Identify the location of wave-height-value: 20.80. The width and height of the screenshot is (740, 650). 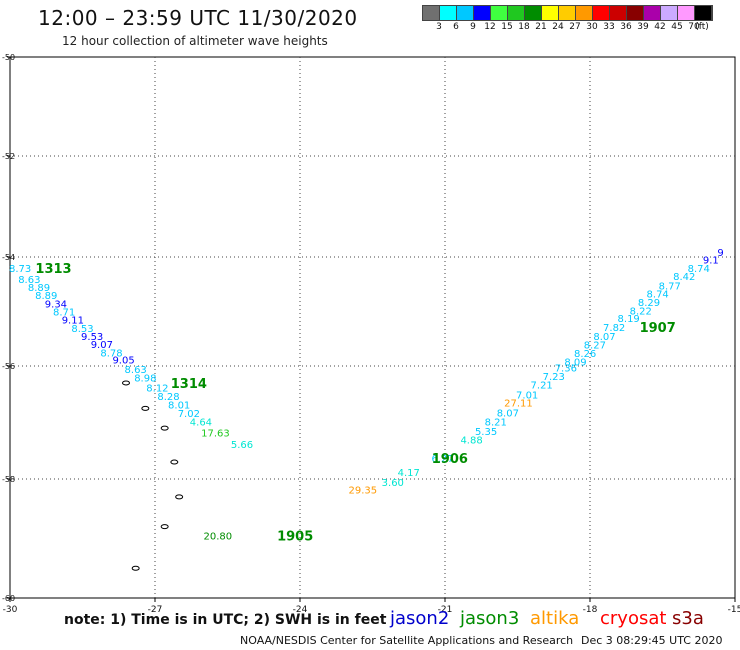
(218, 537).